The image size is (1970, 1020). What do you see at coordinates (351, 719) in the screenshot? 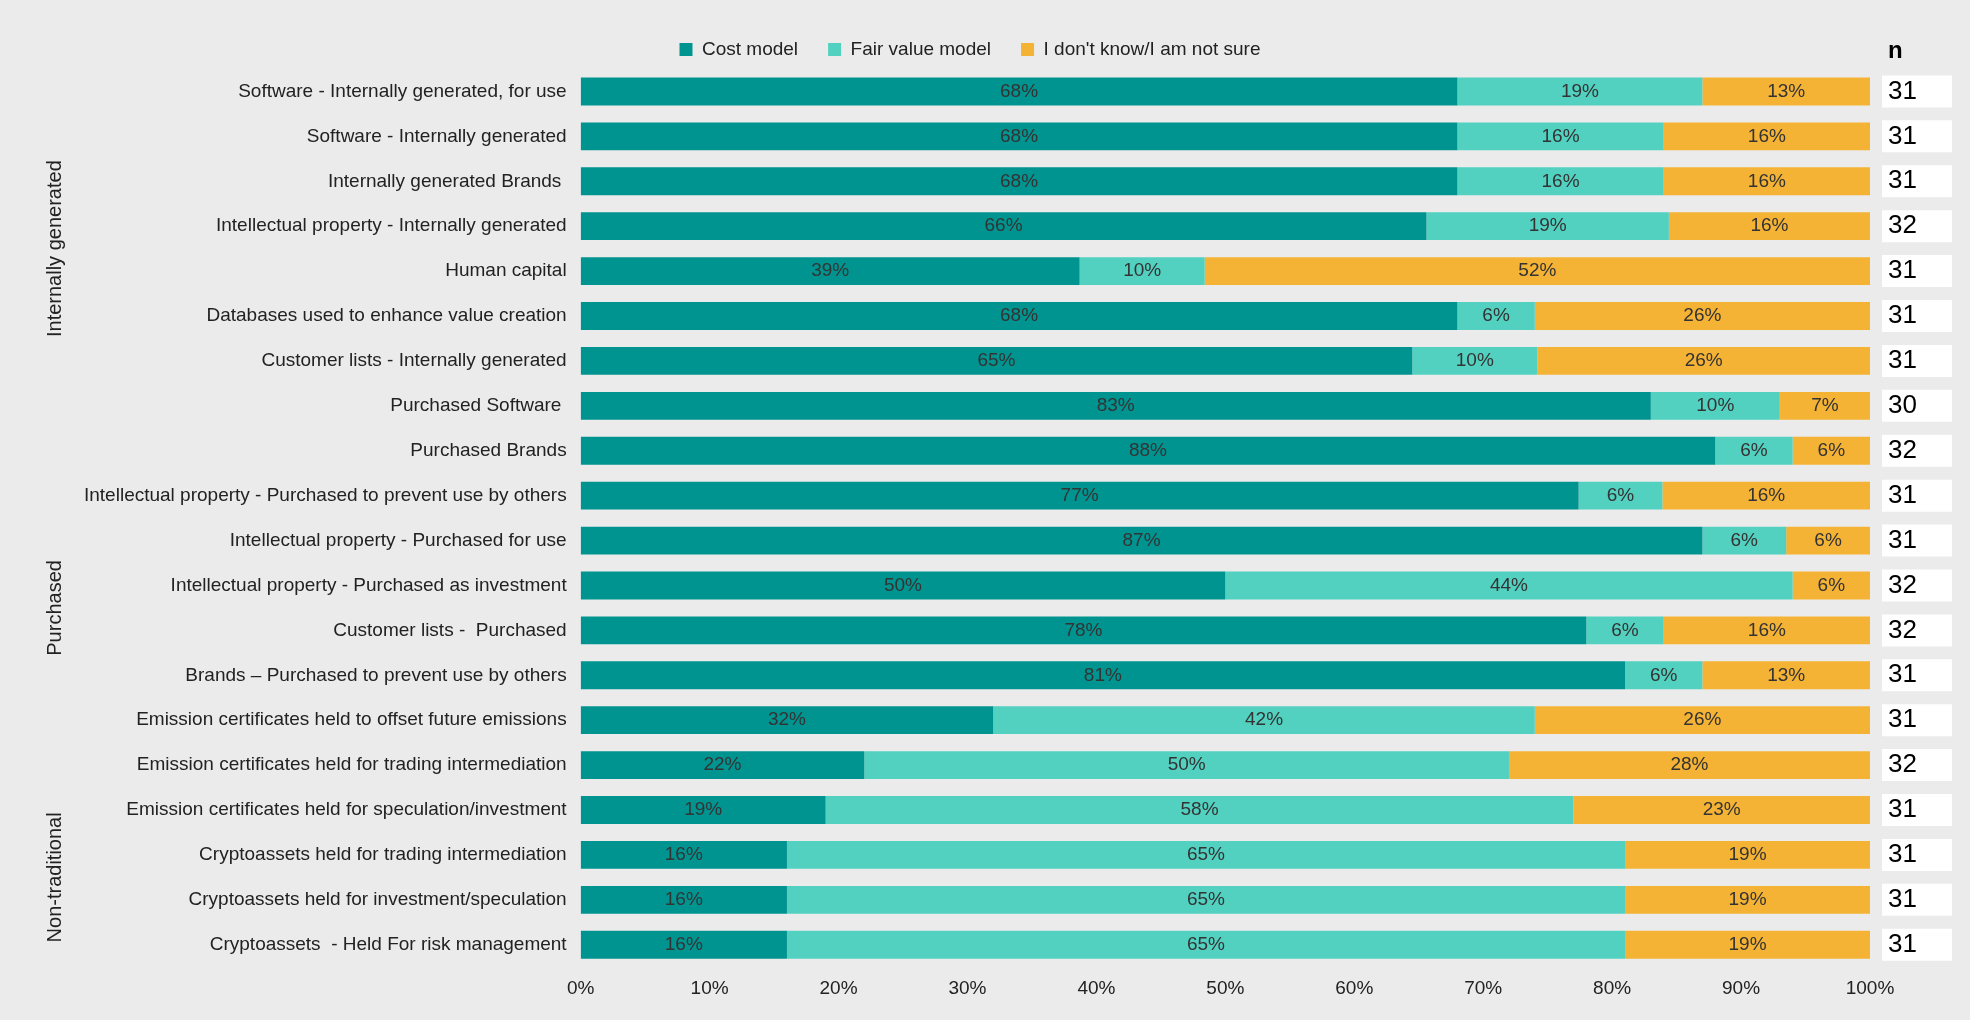
I see `y-tick-label: Emission certificates held to offset future emissions` at bounding box center [351, 719].